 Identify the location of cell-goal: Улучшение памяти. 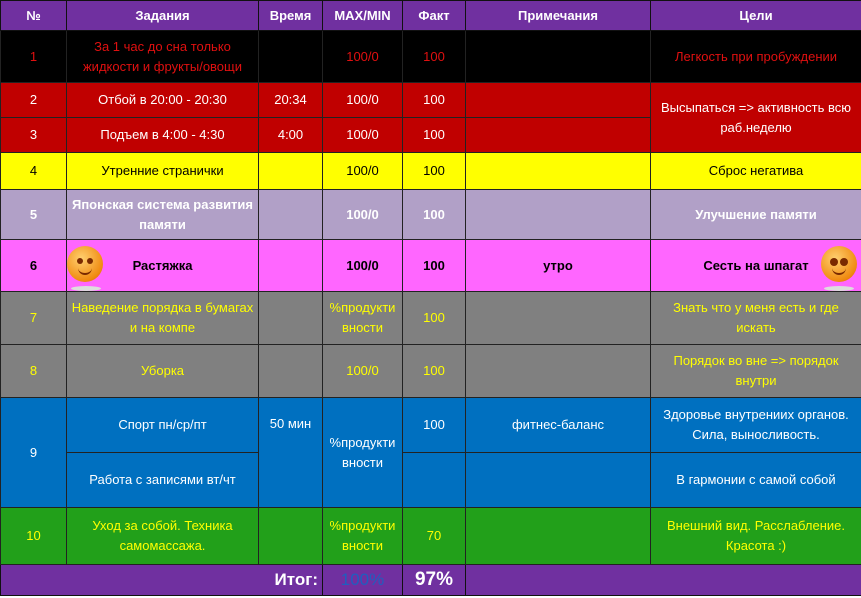
(755, 214).